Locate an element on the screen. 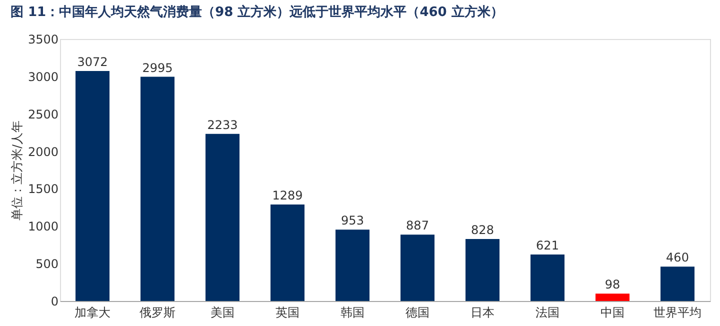 Image resolution: width=720 pixels, height=326 pixels. x-tick-label: 俄罗斯 is located at coordinates (158, 313).